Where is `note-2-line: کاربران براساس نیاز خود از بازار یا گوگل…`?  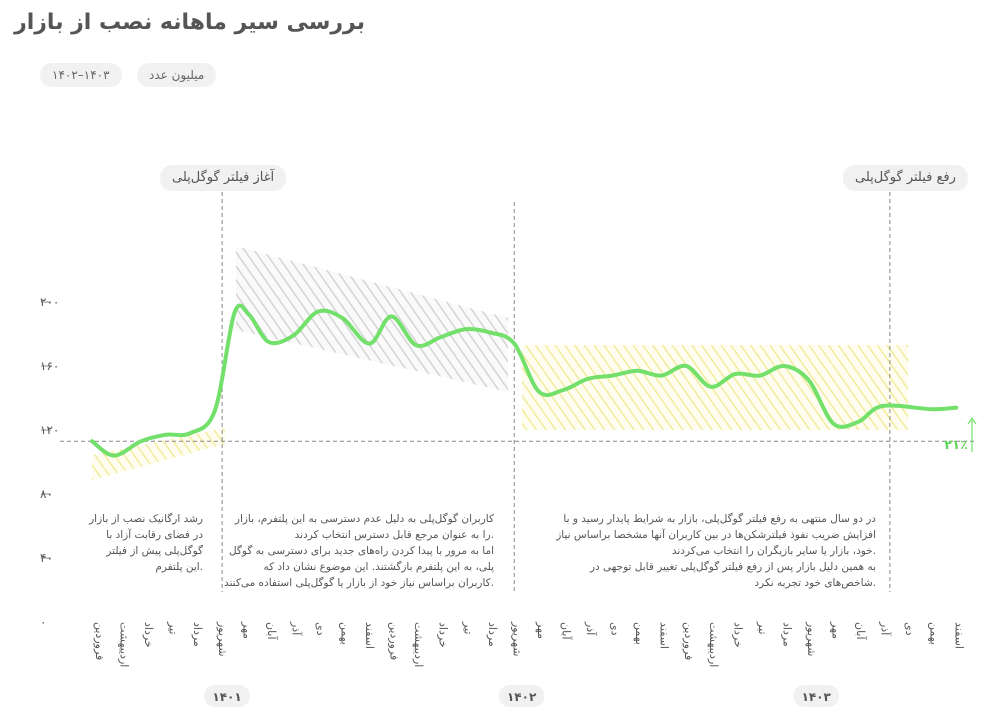
note-2-line: کاربران براساس نیاز خود از بازار یا گوگل… is located at coordinates (359, 582).